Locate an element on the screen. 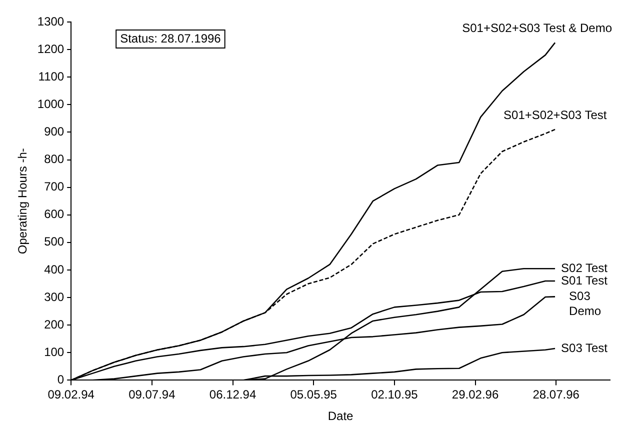 Image resolution: width=624 pixels, height=440 pixels. x-tick-label: 02.10.95 is located at coordinates (394, 395).